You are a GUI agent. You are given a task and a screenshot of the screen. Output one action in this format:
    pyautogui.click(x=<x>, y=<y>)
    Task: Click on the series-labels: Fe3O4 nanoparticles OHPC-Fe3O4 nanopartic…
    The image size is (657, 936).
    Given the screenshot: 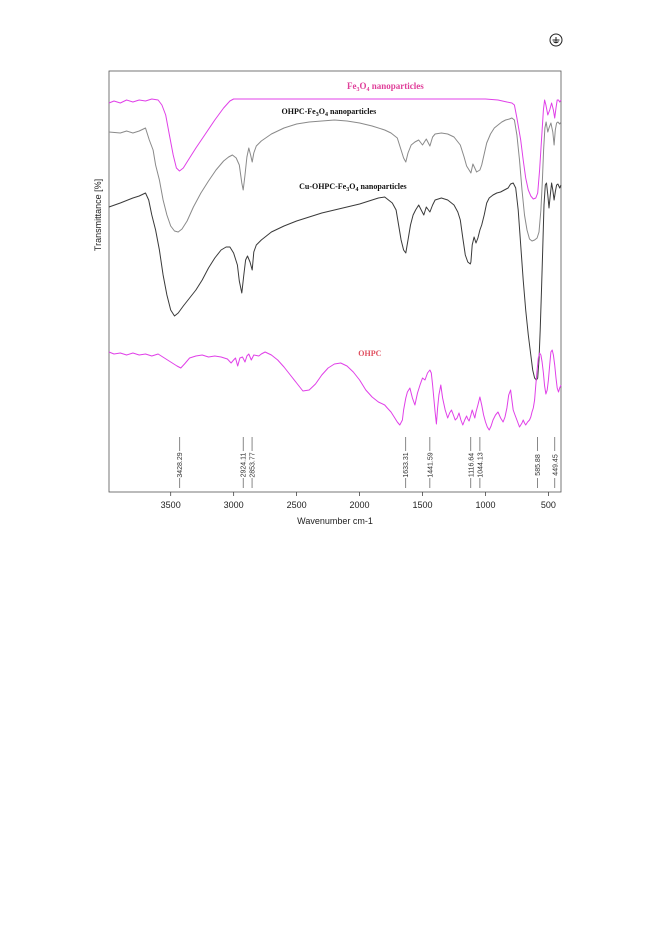 What is the action you would take?
    pyautogui.click(x=353, y=219)
    